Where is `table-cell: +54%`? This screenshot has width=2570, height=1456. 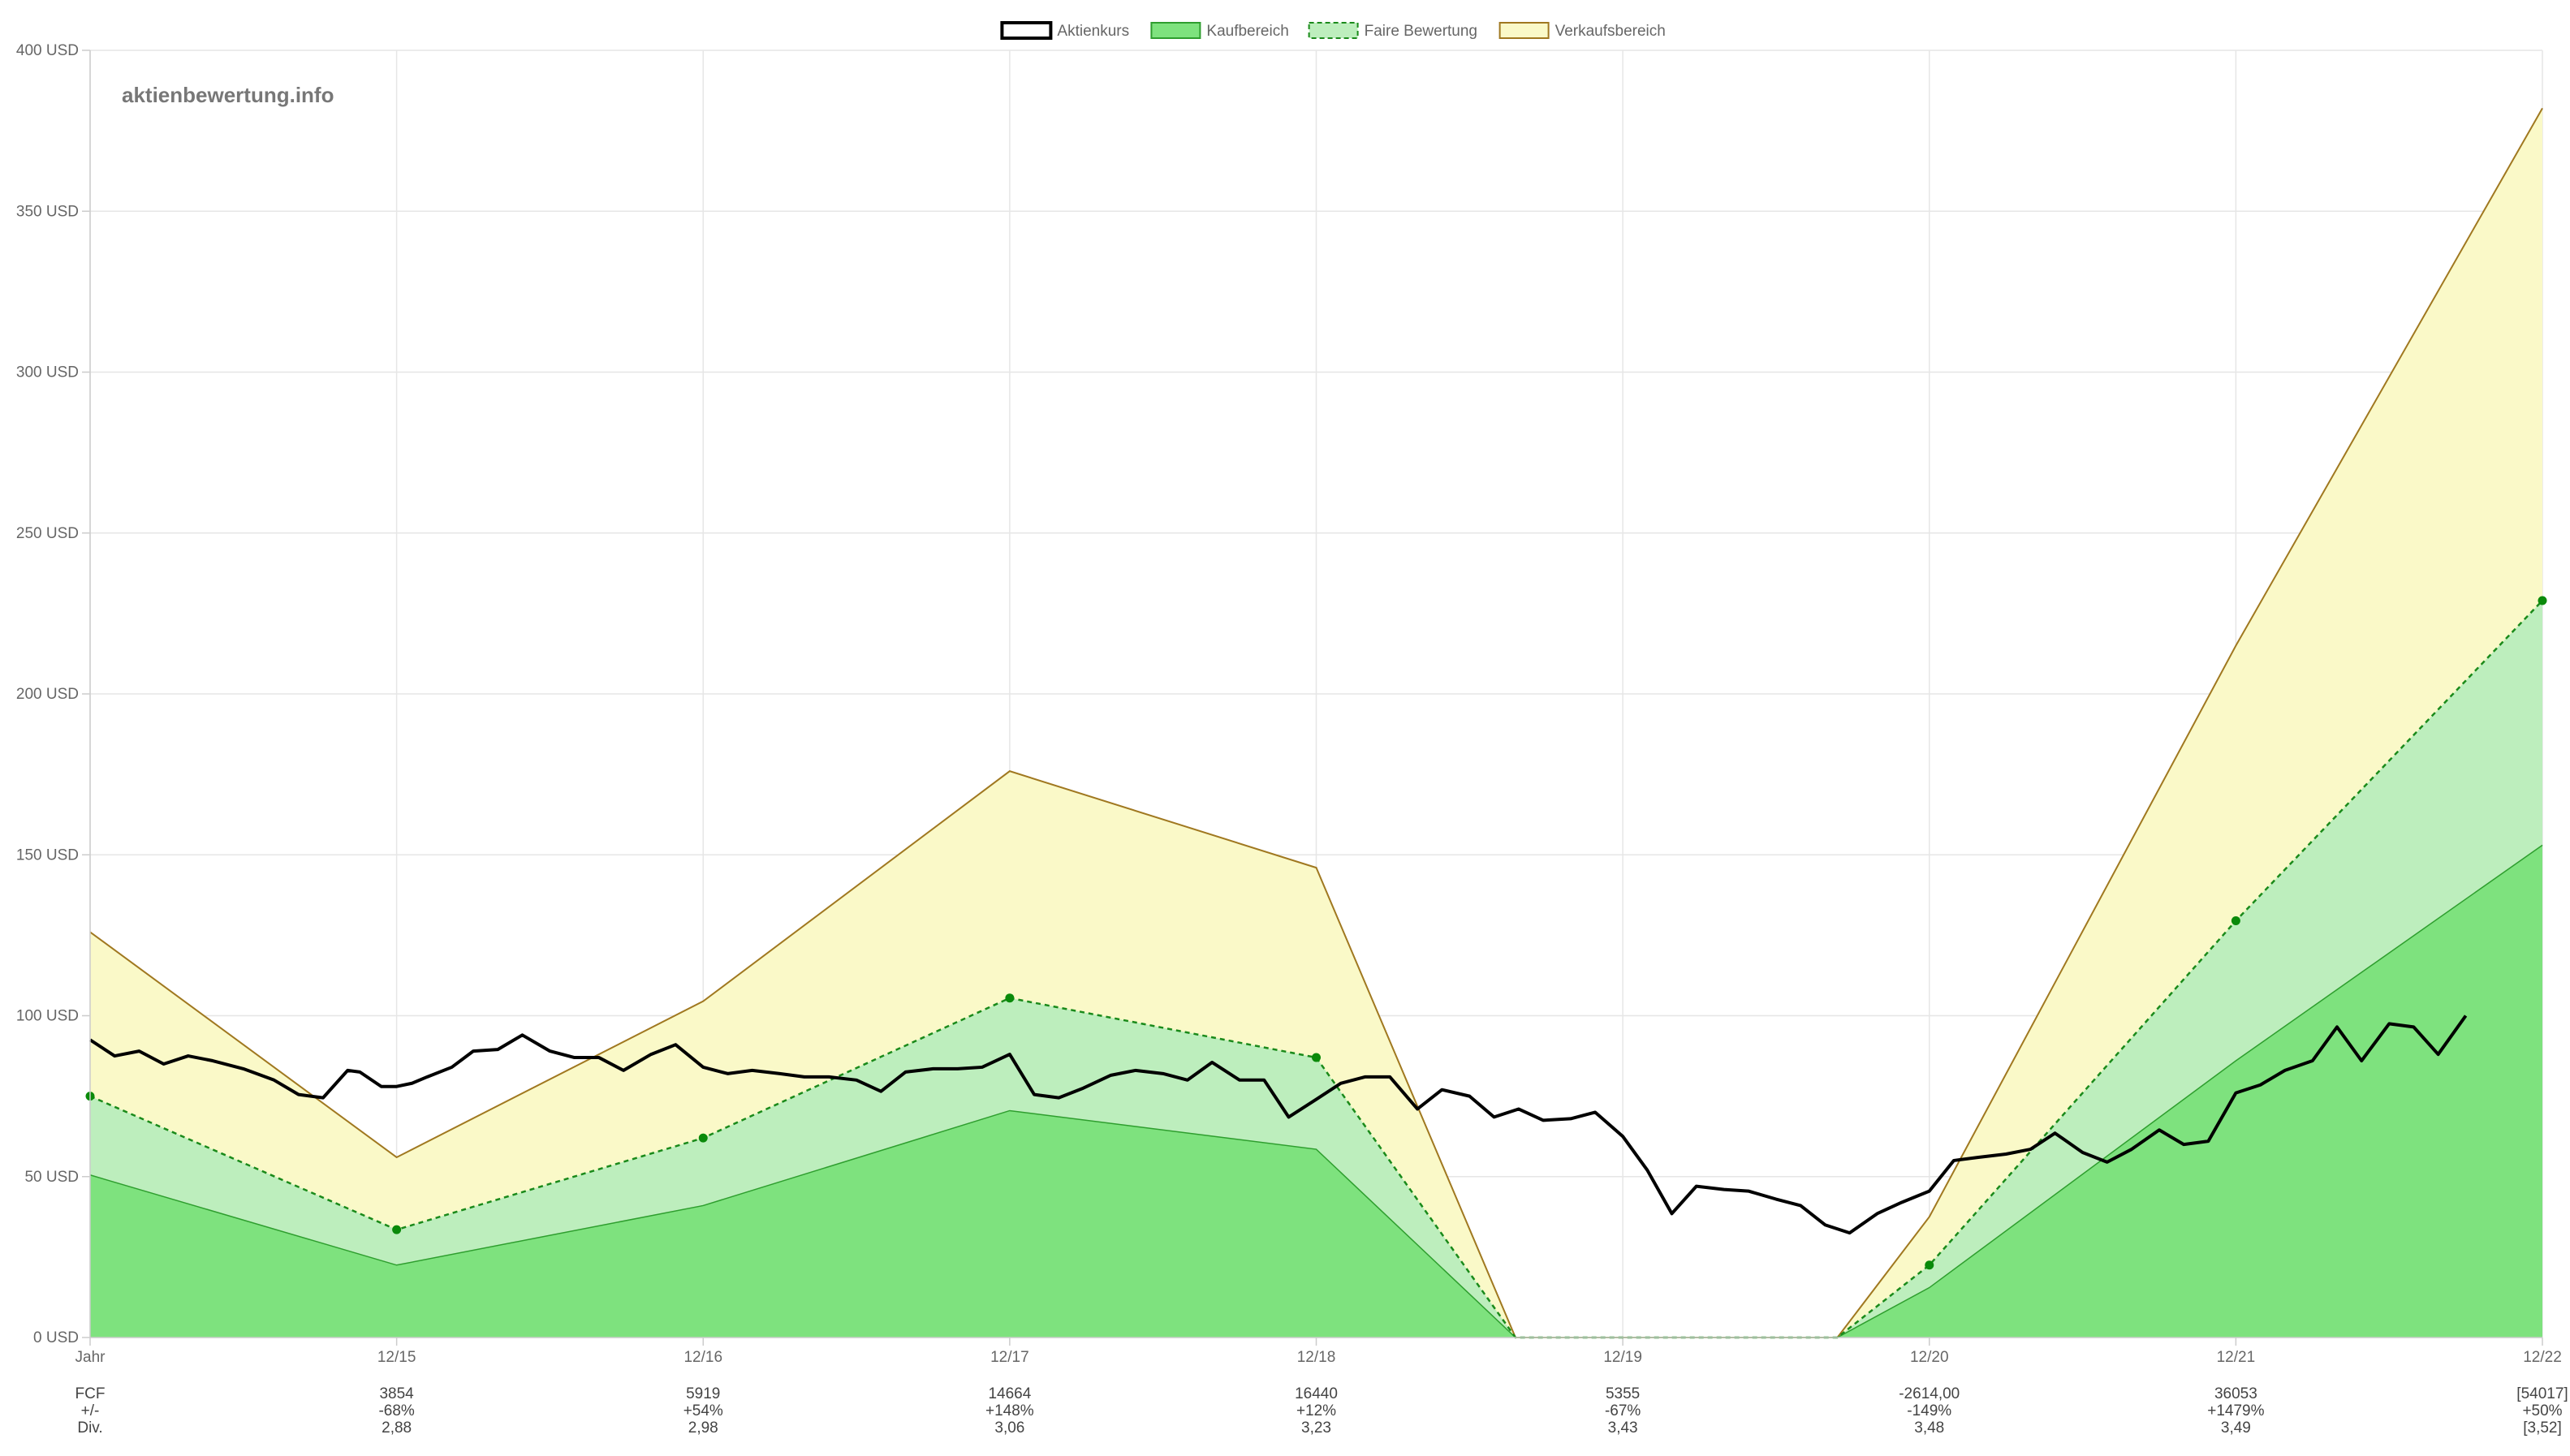 table-cell: +54% is located at coordinates (703, 1410).